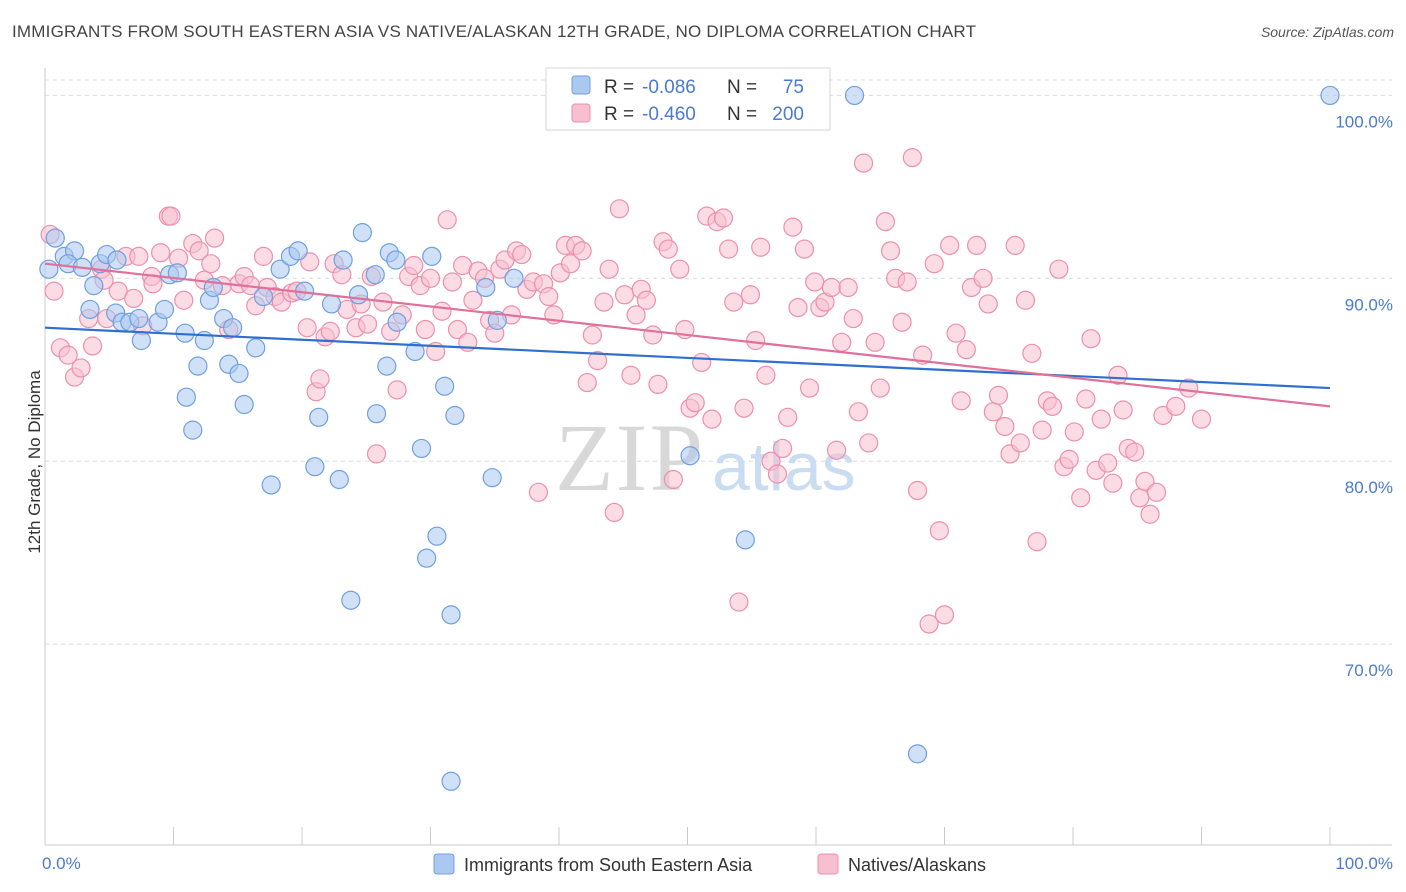  Describe the element at coordinates (581, 85) in the screenshot. I see `legend-swatch-blue` at that location.